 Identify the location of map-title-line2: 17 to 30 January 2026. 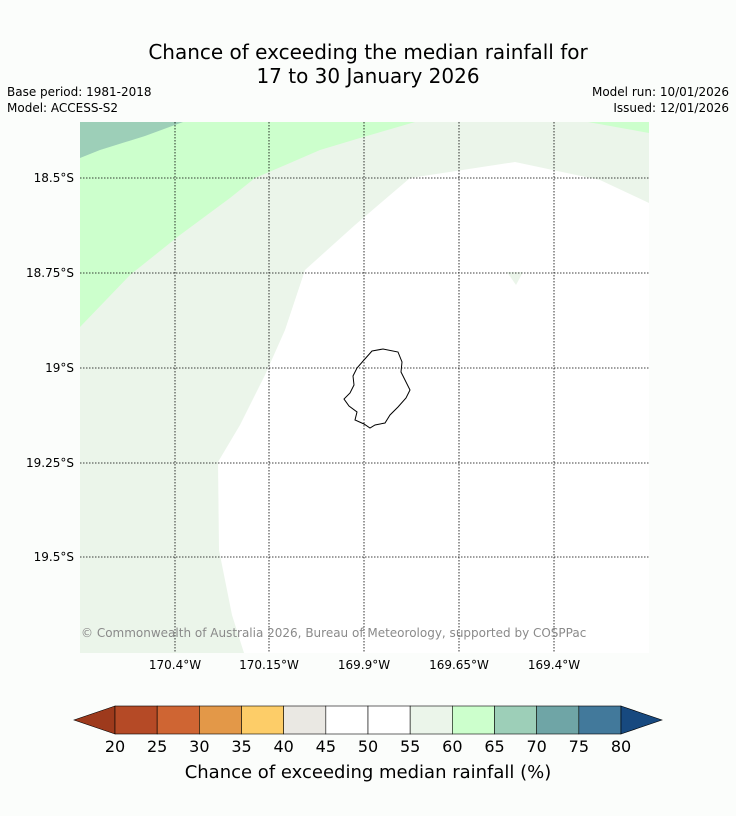
(368, 76).